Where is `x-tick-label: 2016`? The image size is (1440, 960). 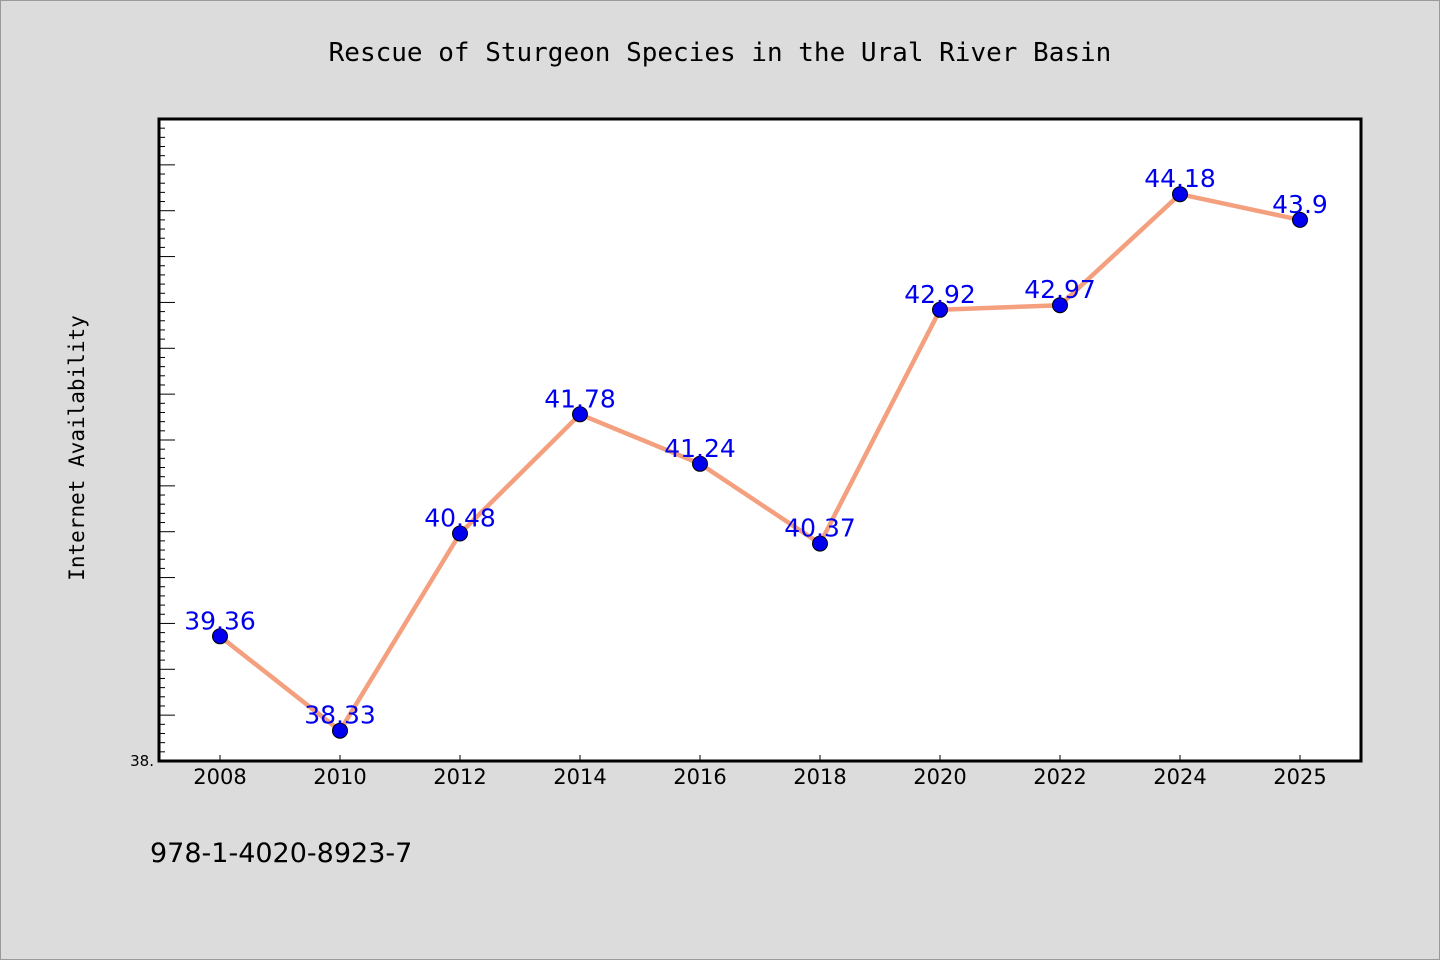 x-tick-label: 2016 is located at coordinates (699, 777).